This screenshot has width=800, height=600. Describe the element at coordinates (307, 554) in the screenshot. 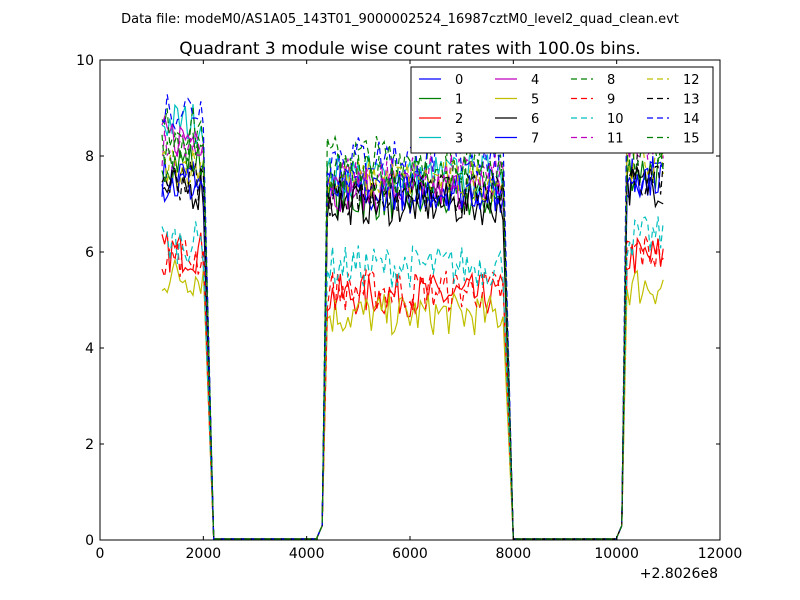

I see `x-tick-label: 4000` at that location.